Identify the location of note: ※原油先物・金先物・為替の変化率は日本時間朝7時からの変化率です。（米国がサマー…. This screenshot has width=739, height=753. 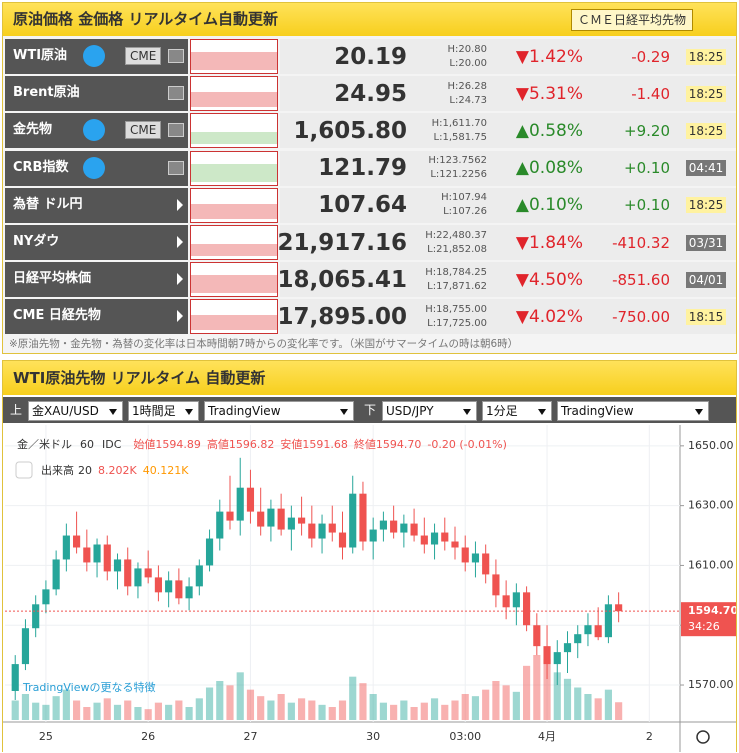
(264, 344).